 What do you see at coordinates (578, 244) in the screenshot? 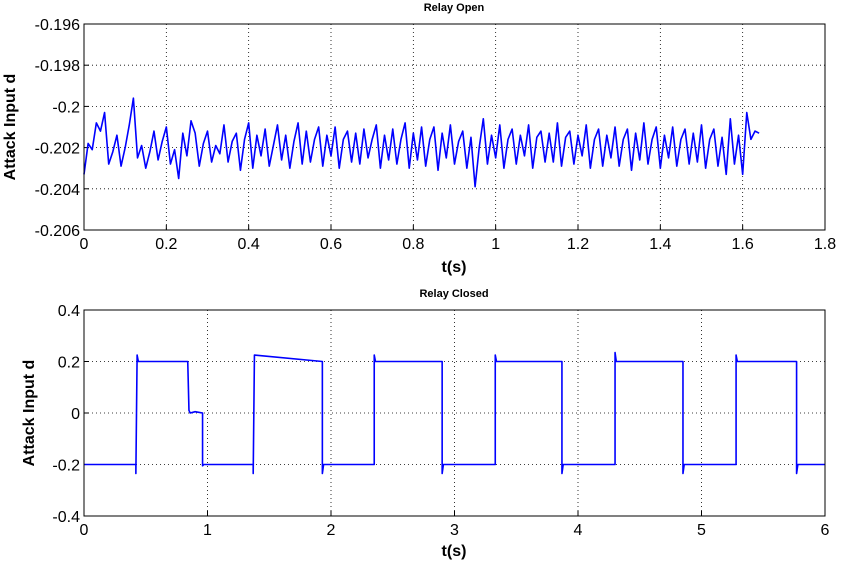
I see `x-tick-label: 1.2` at bounding box center [578, 244].